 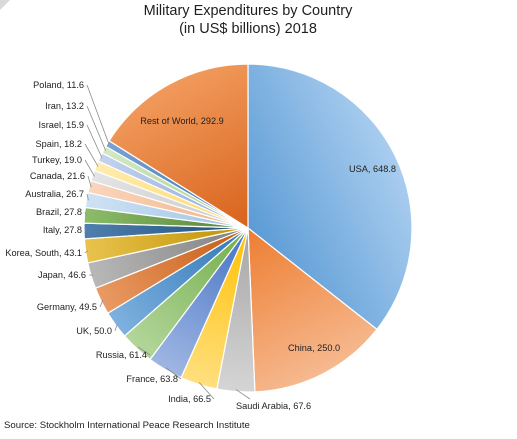 I want to click on label-usa: USA, 648.8, so click(x=372, y=169).